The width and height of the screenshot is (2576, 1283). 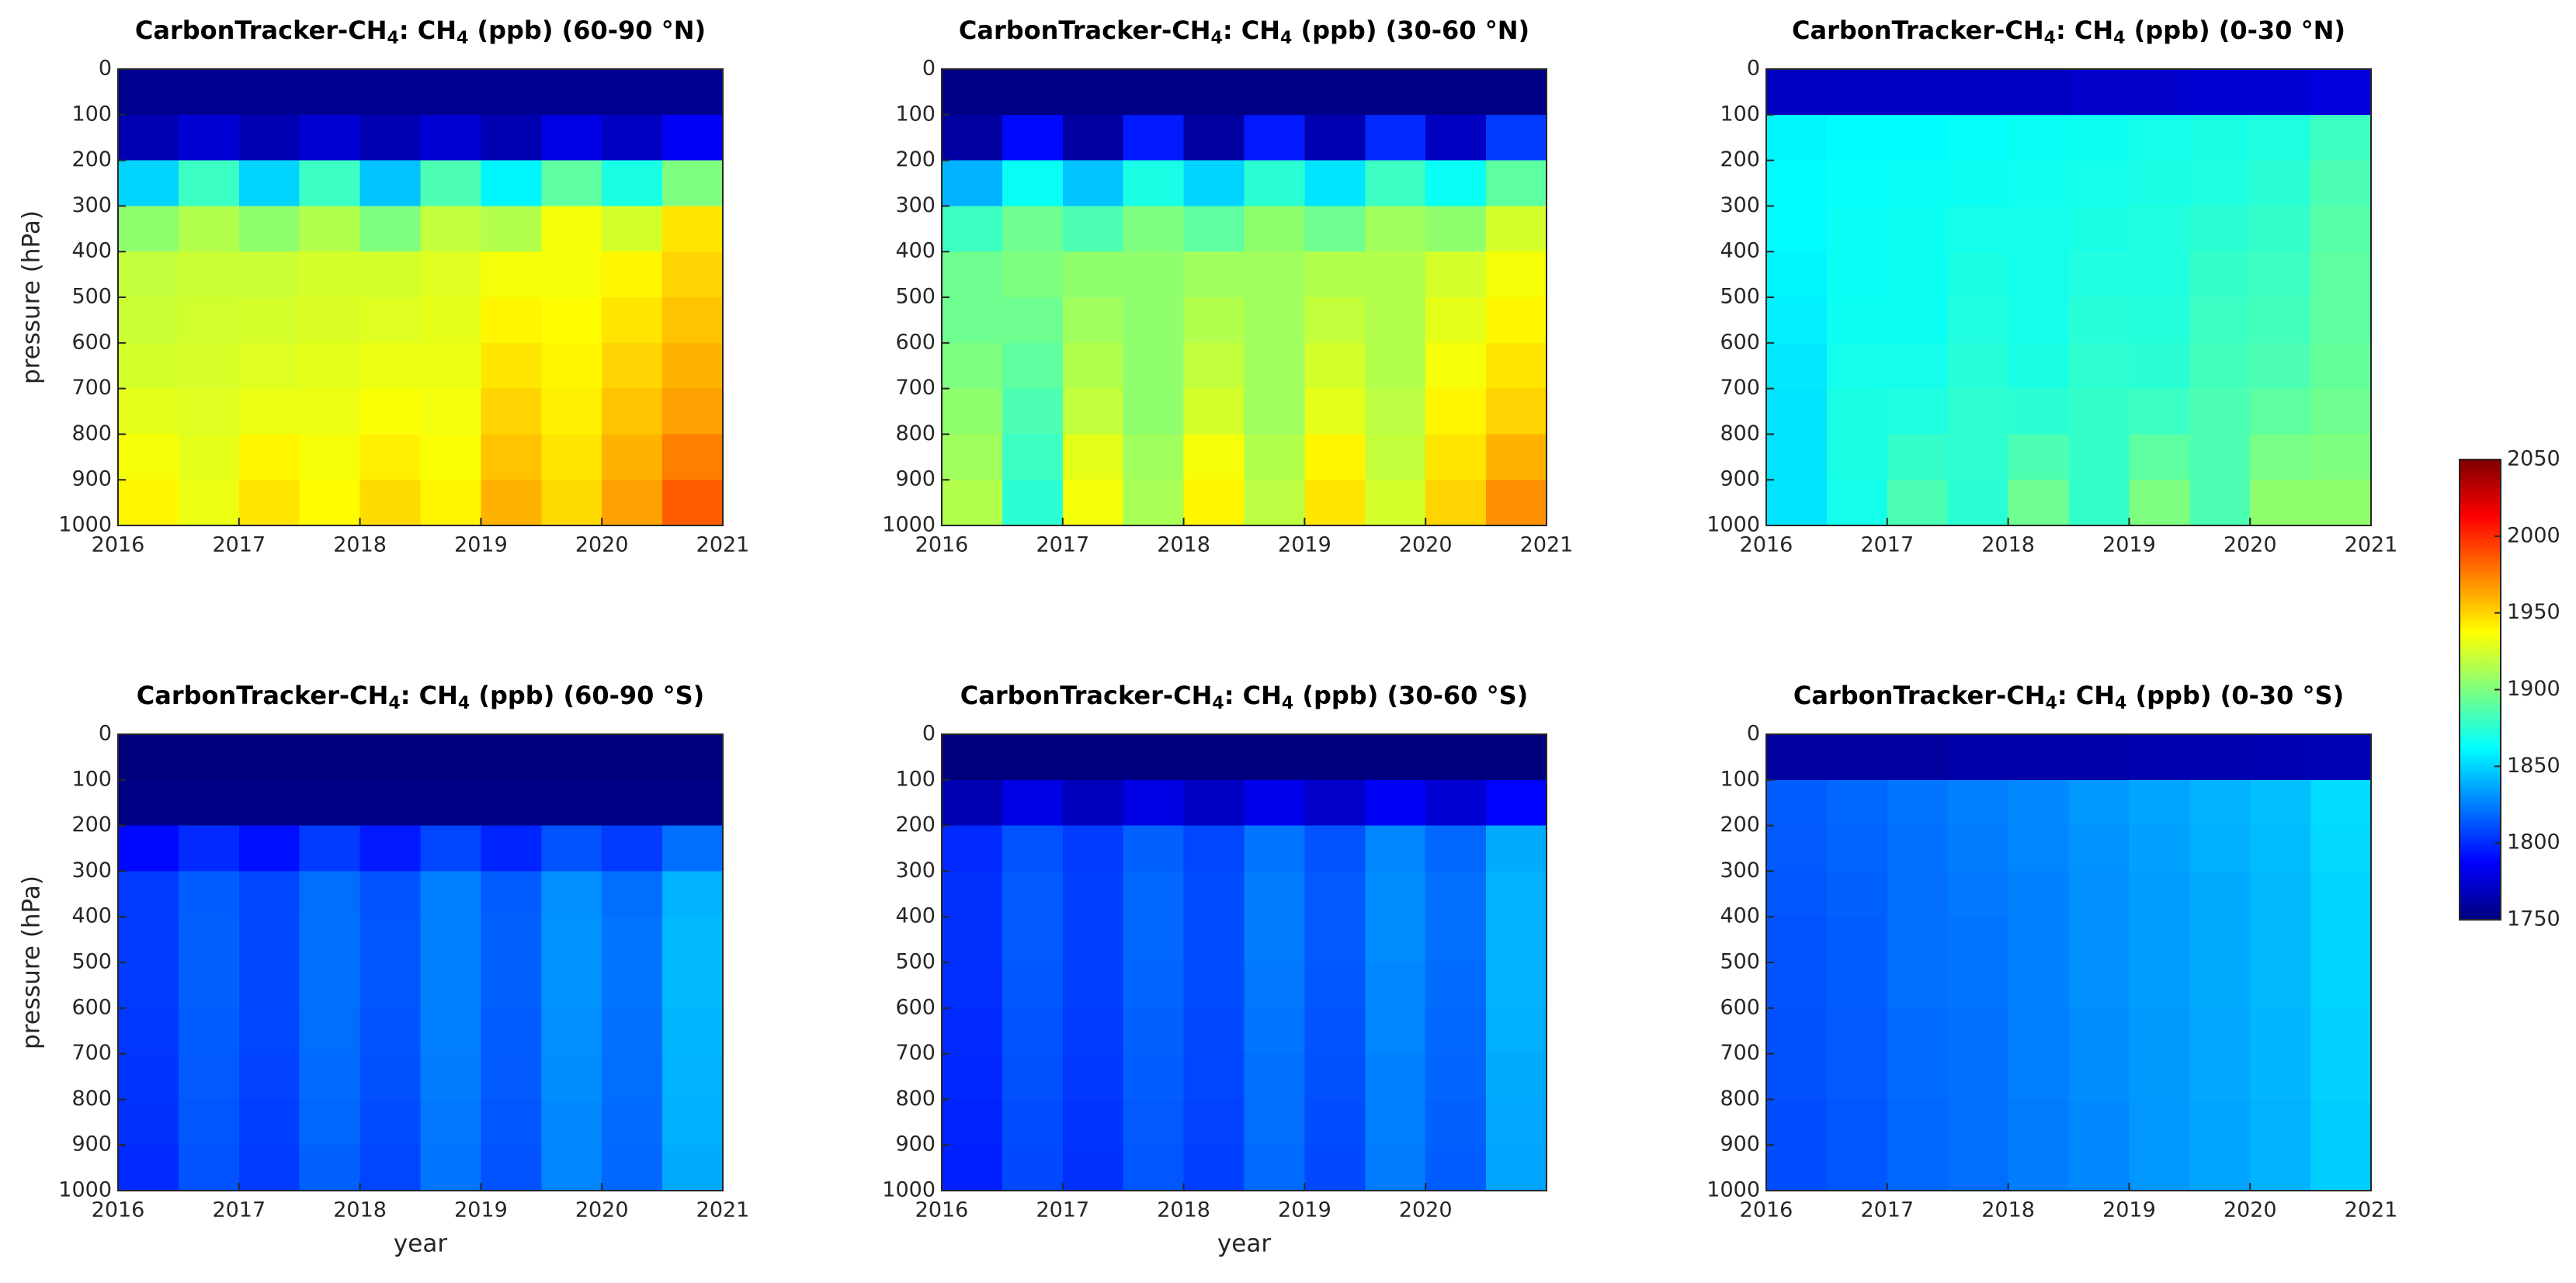 I want to click on y-tick-label: 1000, so click(x=909, y=525).